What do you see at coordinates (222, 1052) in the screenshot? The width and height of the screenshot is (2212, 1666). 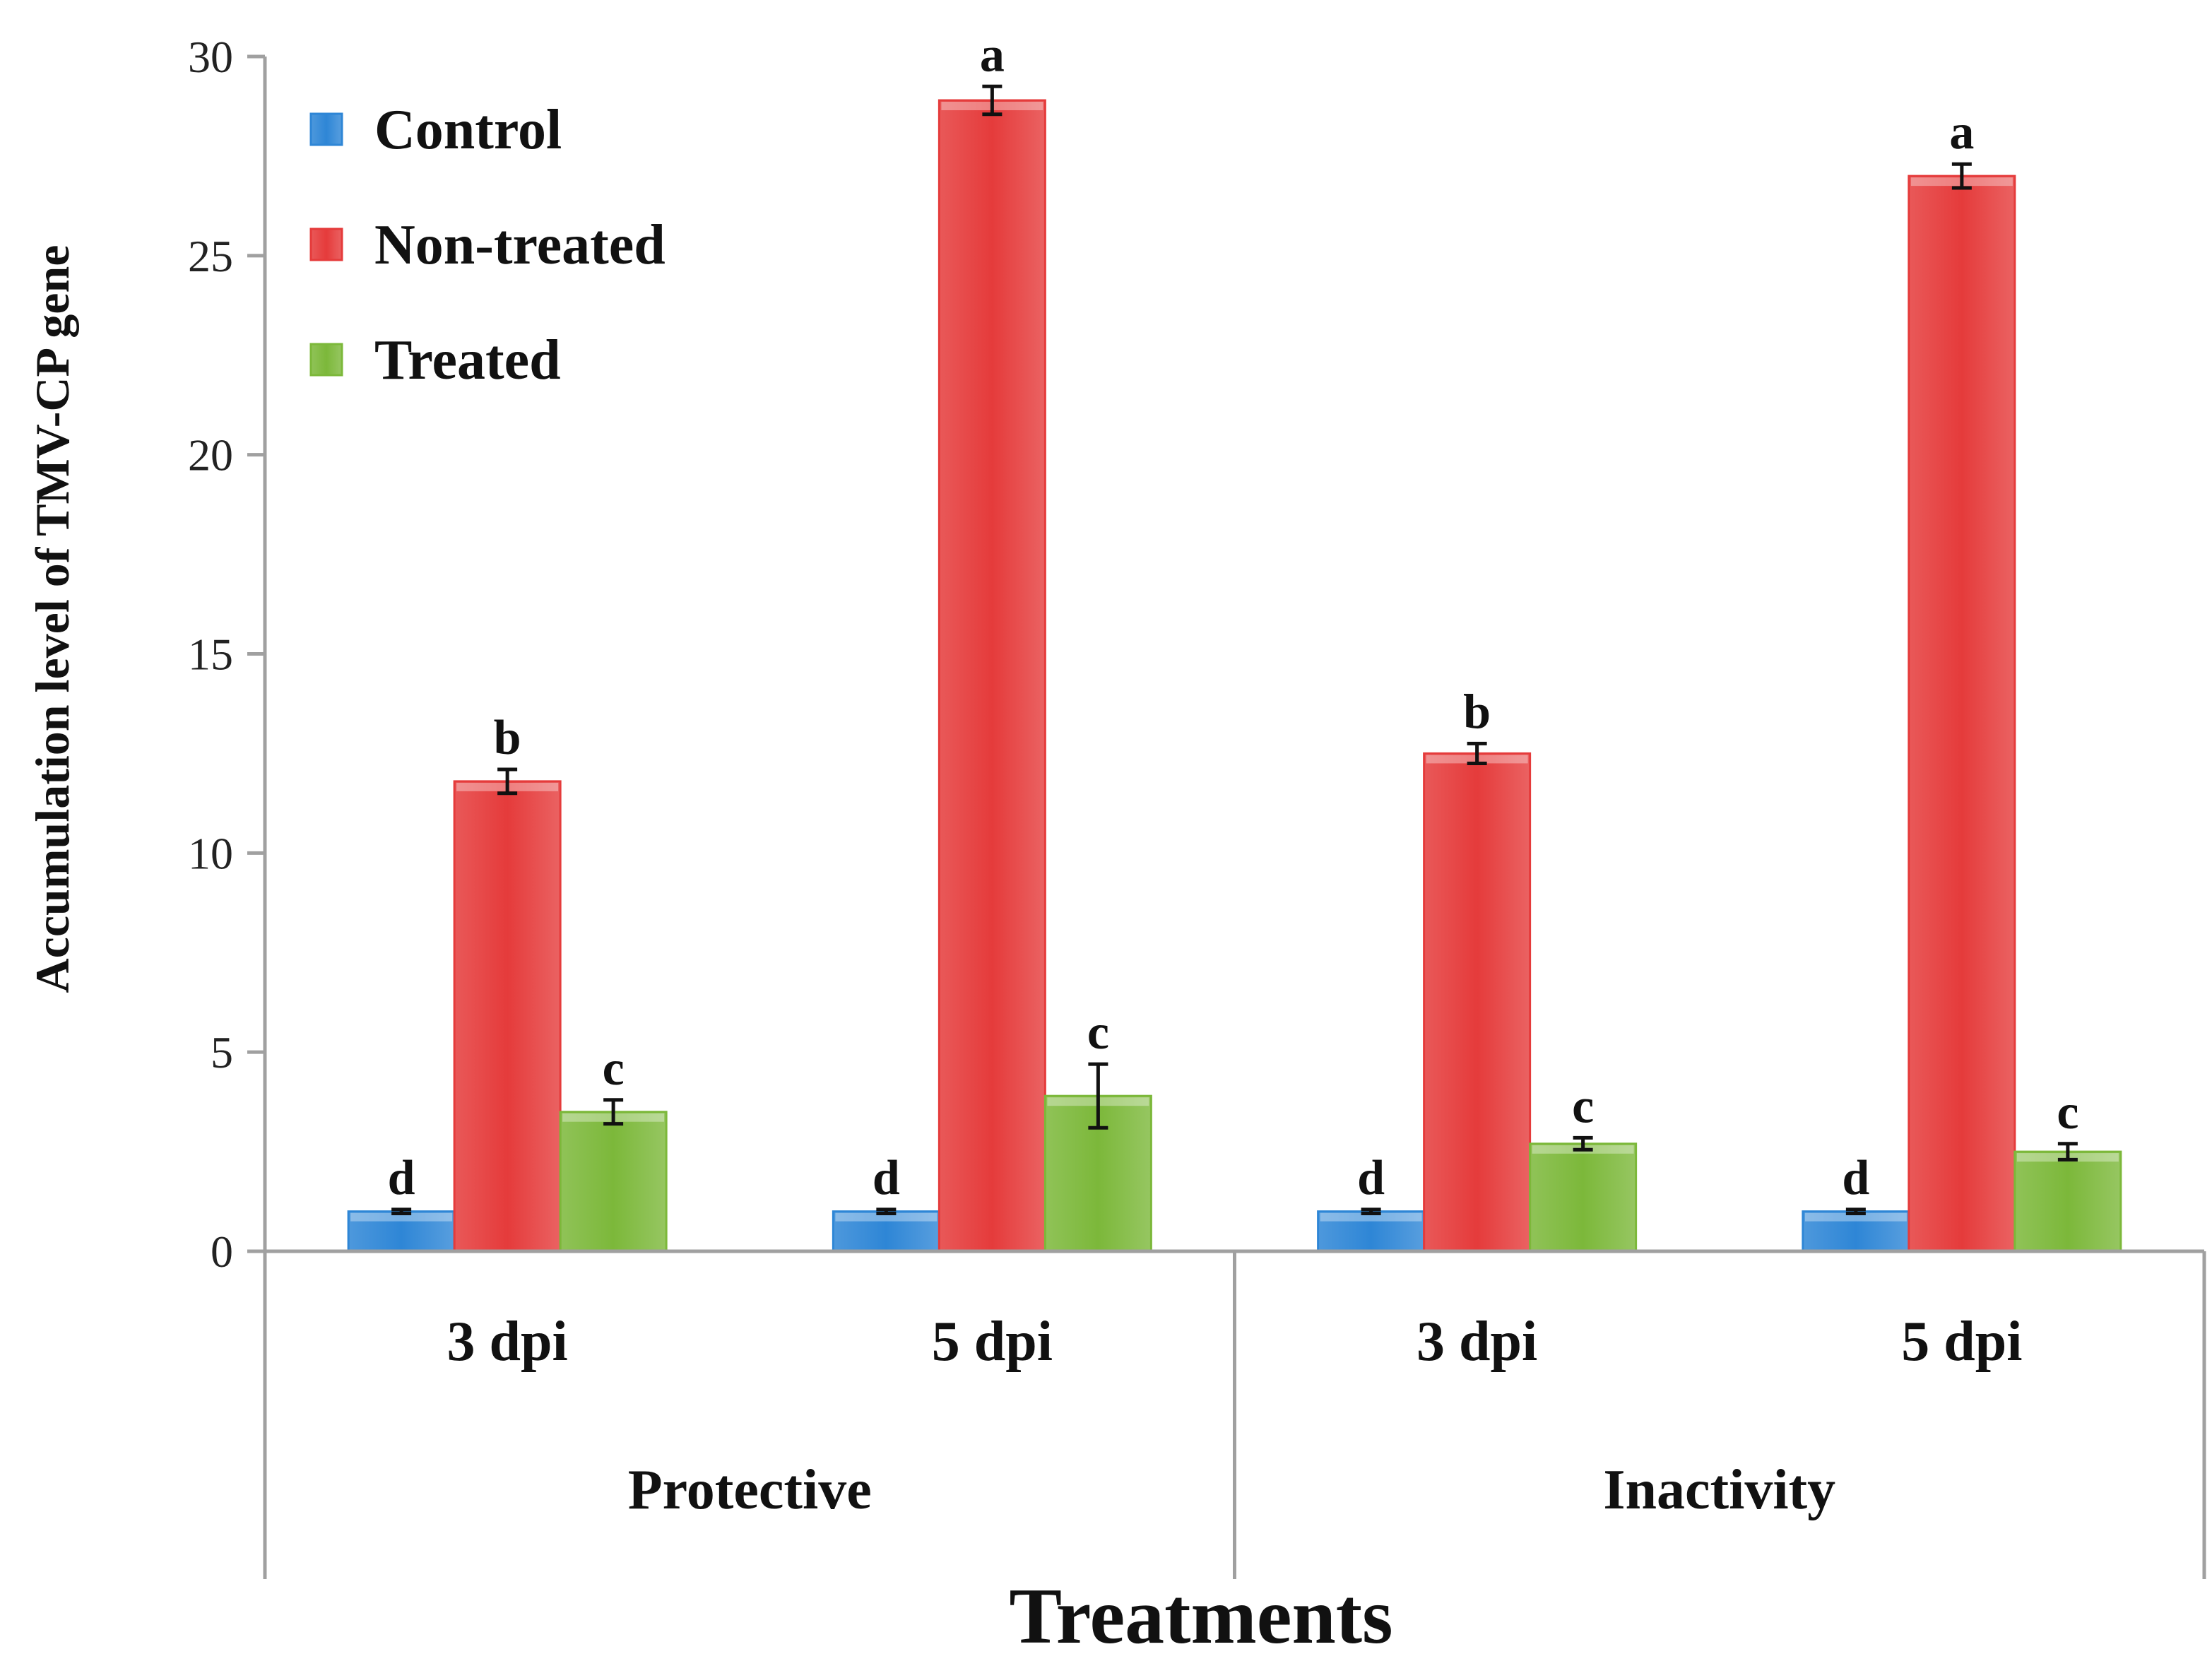 I see `y-tick-label: 5` at bounding box center [222, 1052].